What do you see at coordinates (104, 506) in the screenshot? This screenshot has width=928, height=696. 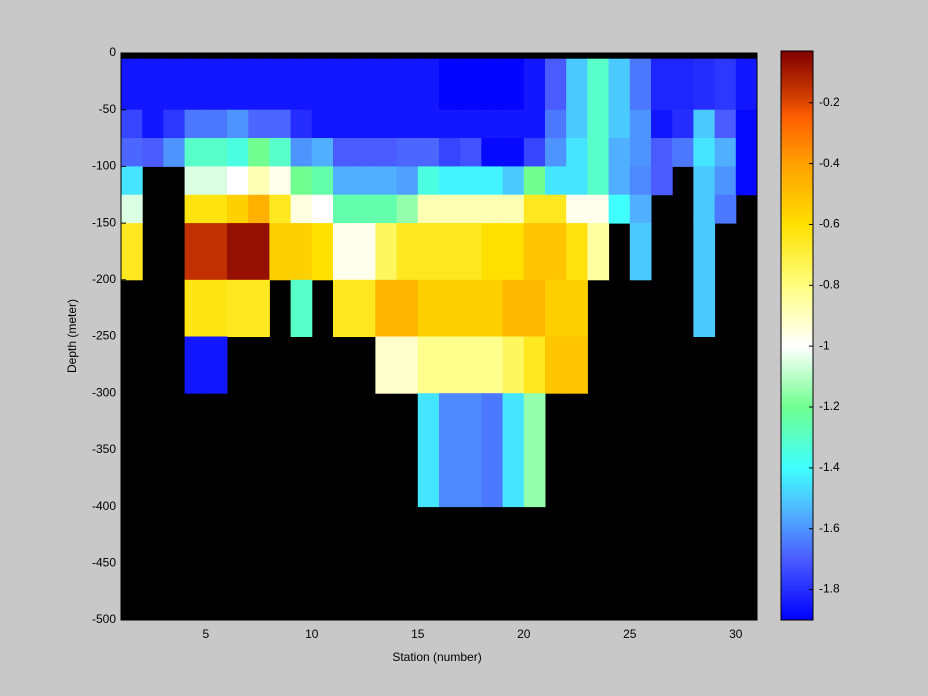 I see `y-tick-label: -400` at bounding box center [104, 506].